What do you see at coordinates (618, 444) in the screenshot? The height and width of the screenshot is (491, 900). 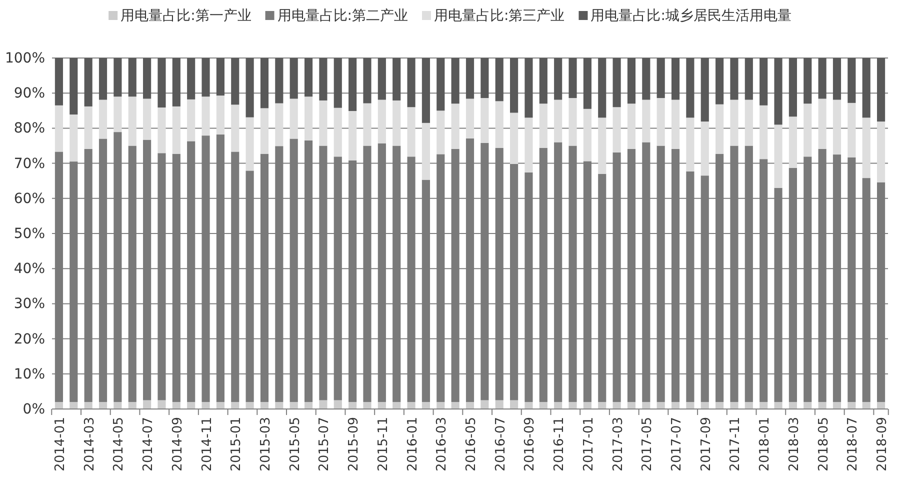 I see `x-tick-label: 2017-03` at bounding box center [618, 444].